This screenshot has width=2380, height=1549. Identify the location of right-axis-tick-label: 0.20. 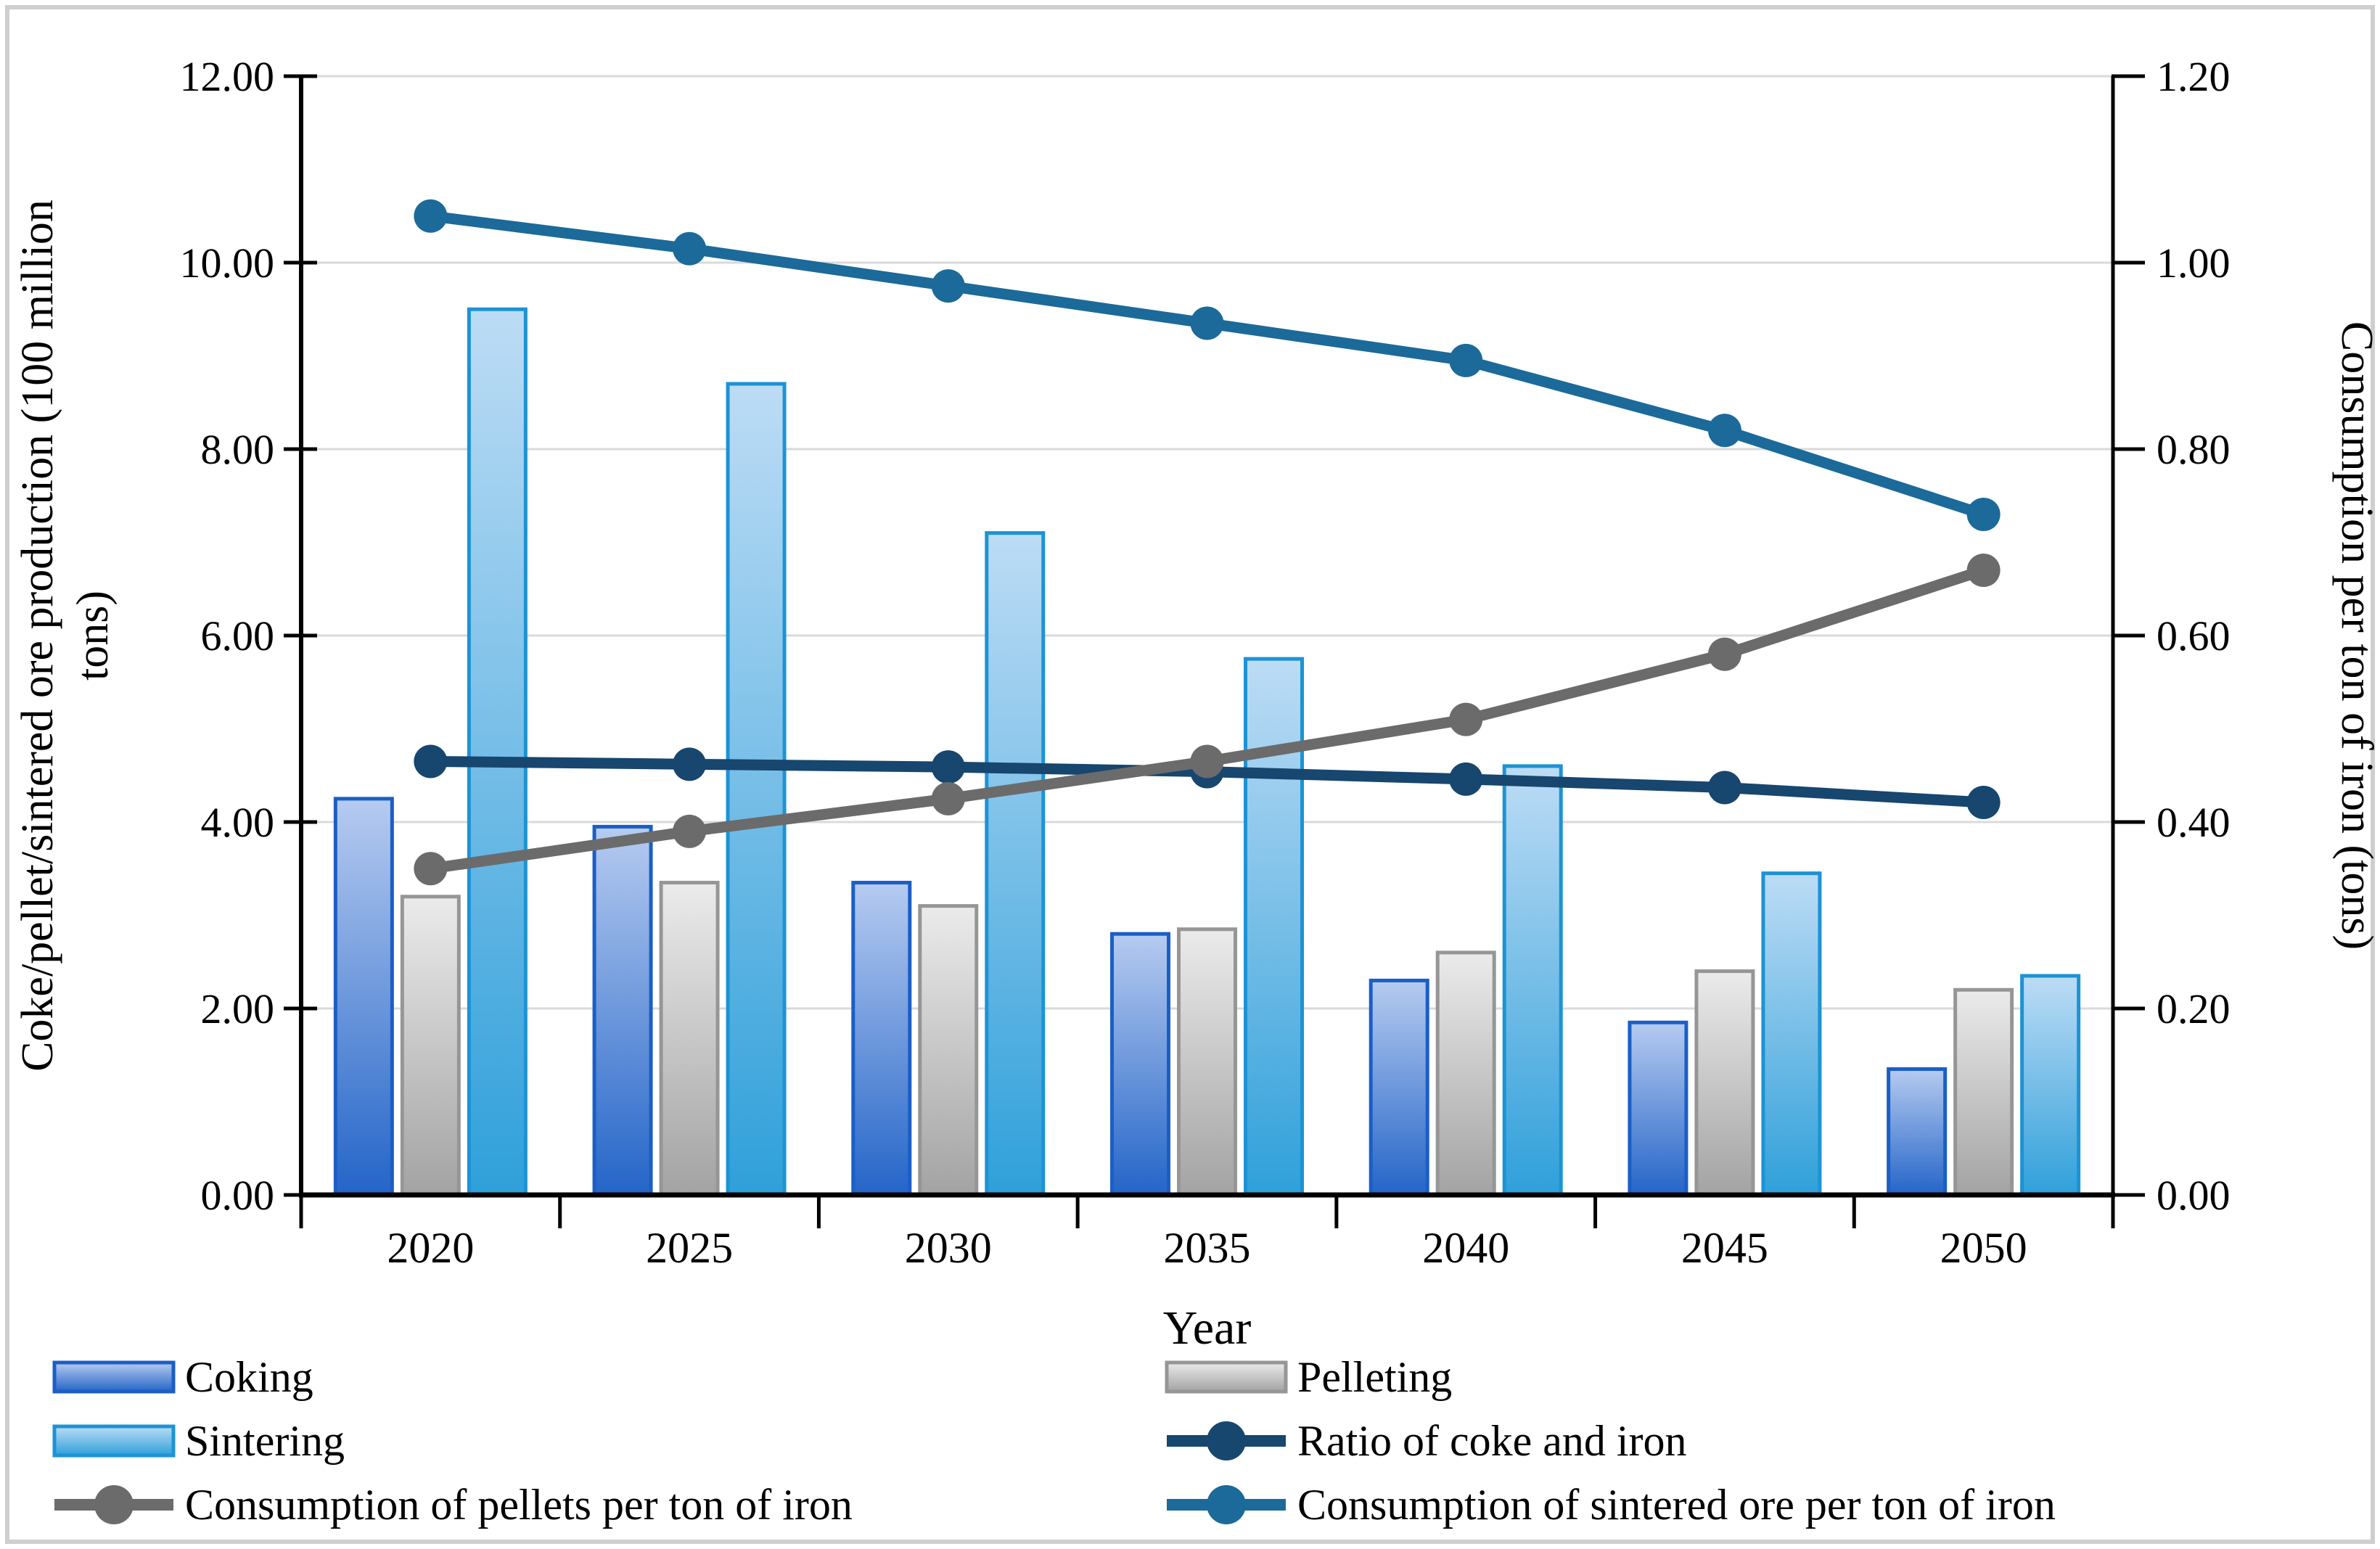
(2194, 1008).